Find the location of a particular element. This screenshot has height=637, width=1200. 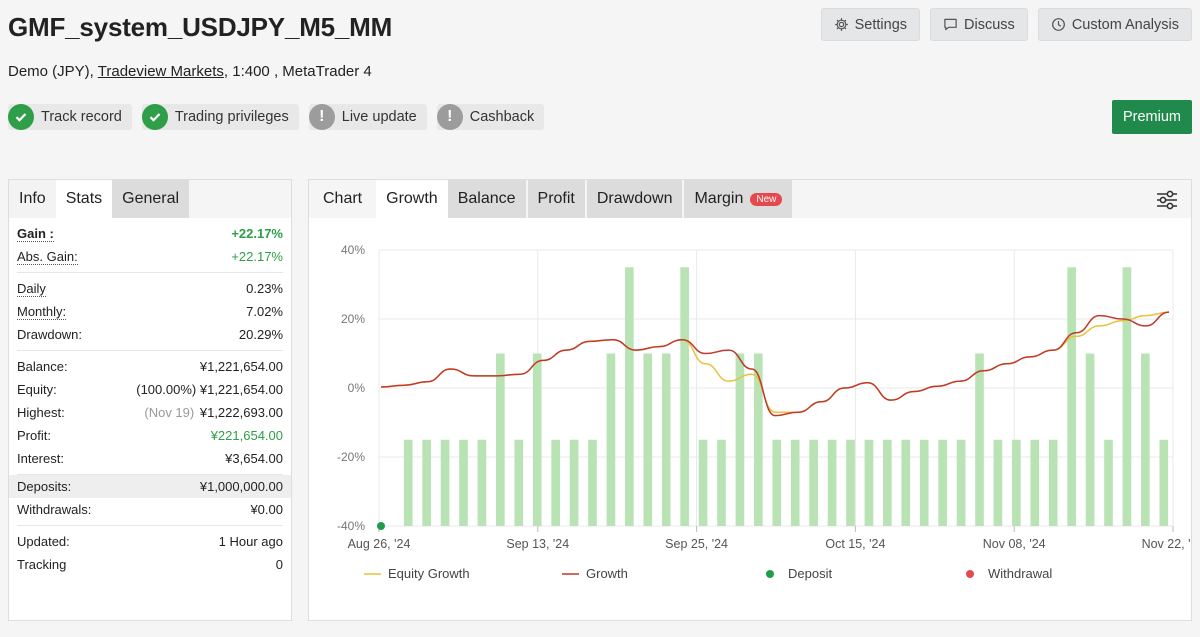

tab-drawdown: Drawdown is located at coordinates (634, 199).